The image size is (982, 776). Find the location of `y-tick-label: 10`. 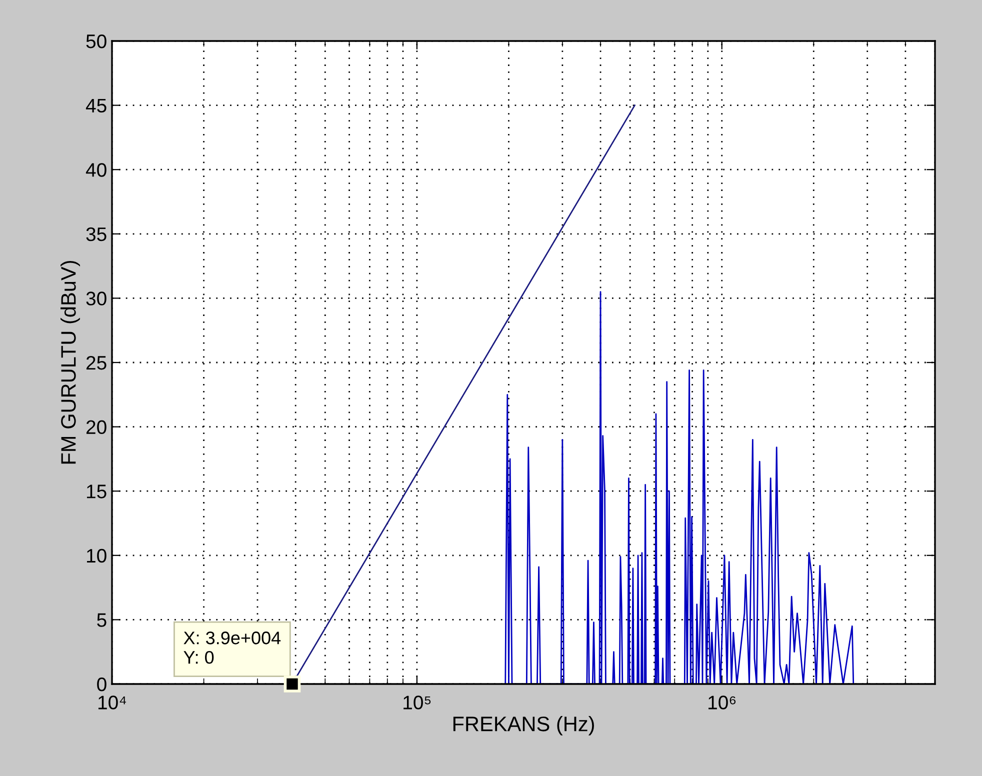

y-tick-label: 10 is located at coordinates (96, 555).